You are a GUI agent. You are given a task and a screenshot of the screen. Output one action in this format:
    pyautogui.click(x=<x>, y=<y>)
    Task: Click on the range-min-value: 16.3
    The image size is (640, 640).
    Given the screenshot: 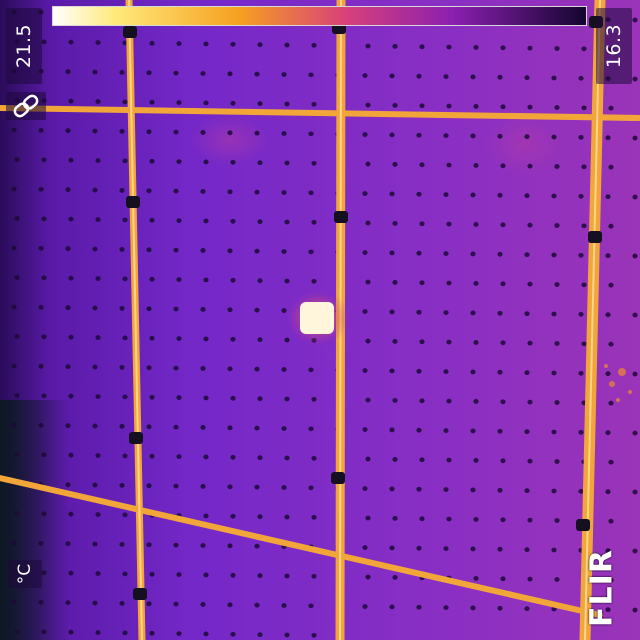 What is the action you would take?
    pyautogui.click(x=614, y=46)
    